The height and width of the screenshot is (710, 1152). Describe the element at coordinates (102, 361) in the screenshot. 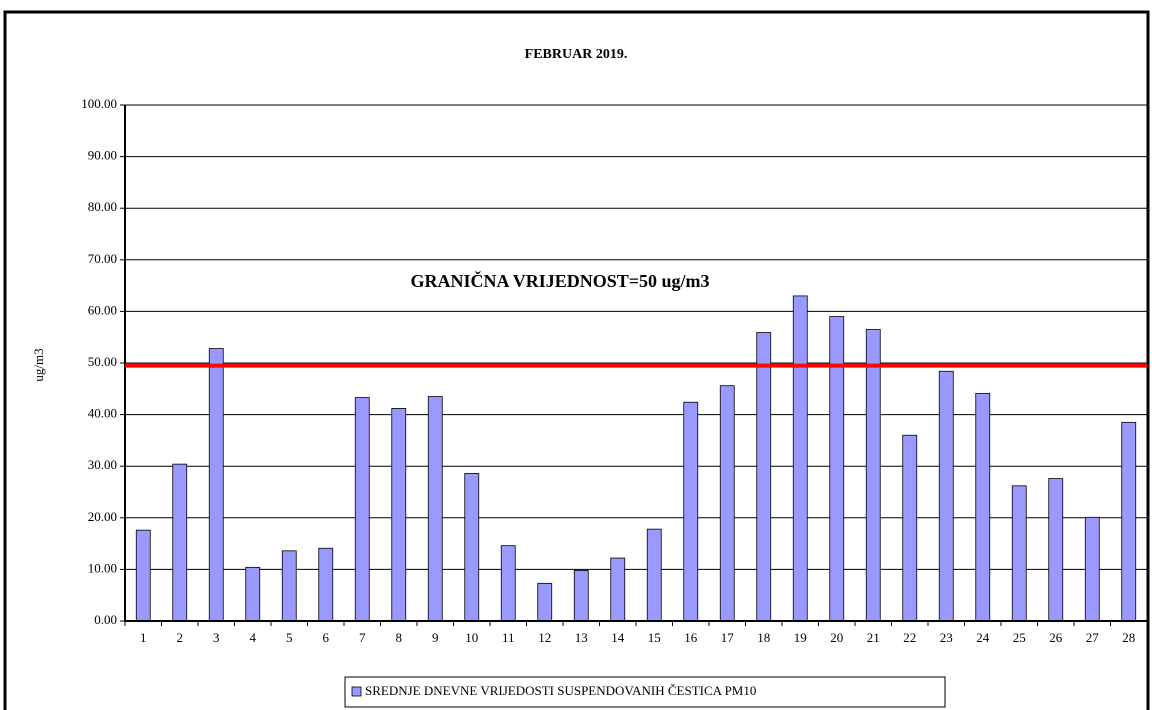

I see `y-tick-label: 50.00` at that location.